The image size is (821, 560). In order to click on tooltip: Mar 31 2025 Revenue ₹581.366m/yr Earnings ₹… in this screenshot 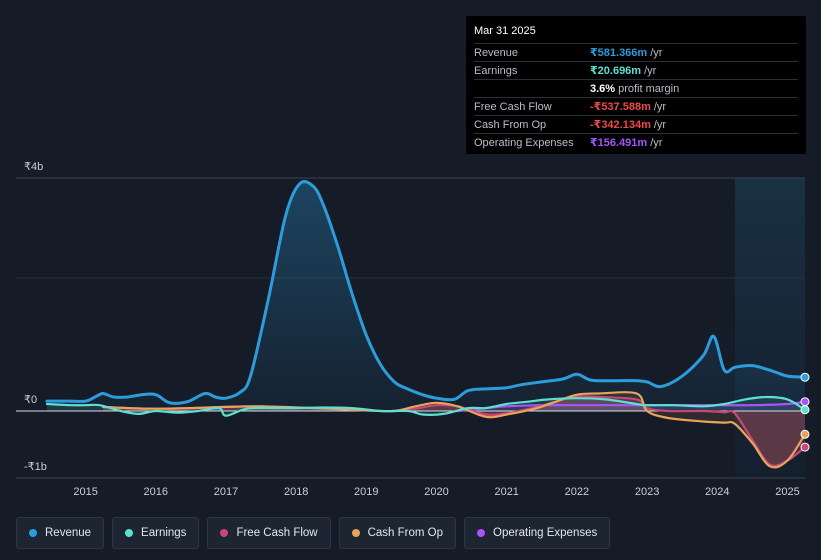, I will do `click(636, 85)`.